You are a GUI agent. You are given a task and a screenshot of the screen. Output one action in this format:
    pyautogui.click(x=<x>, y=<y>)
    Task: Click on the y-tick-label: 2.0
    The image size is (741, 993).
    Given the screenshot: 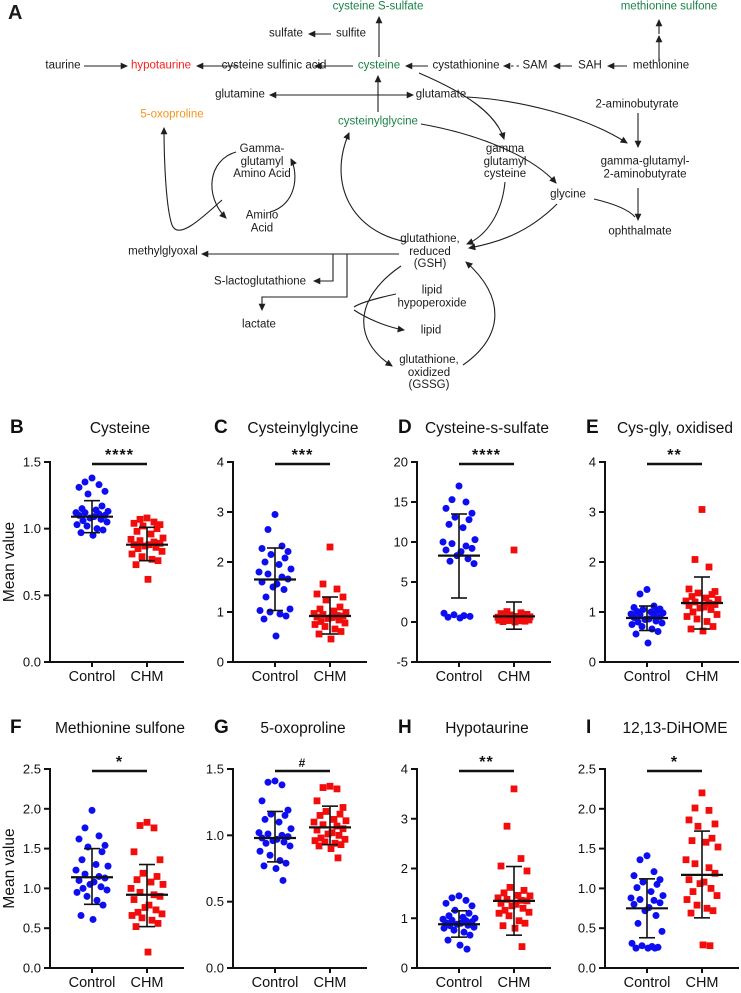 What is the action you would take?
    pyautogui.click(x=32, y=808)
    